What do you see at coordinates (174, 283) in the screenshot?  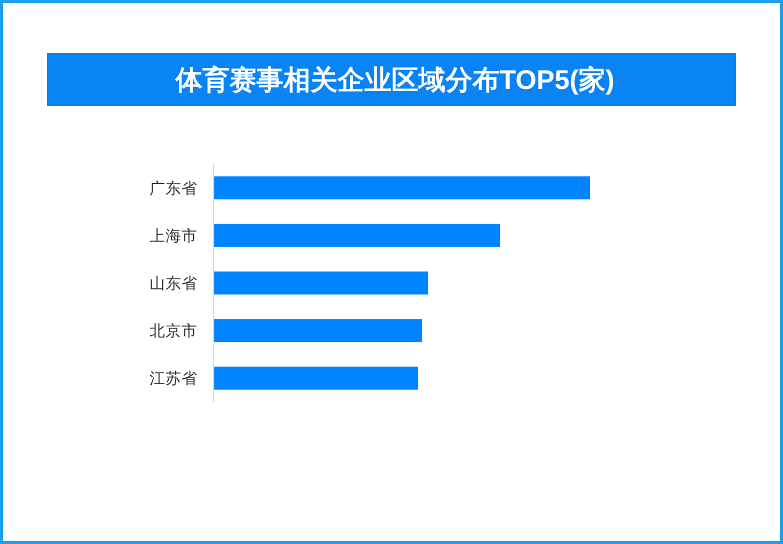 I see `y-tick-label: 山东省` at bounding box center [174, 283].